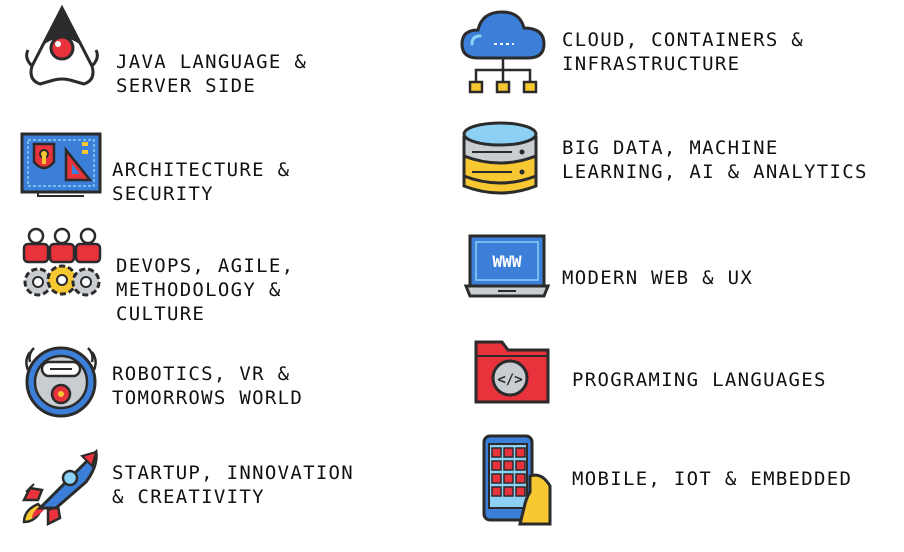 Image resolution: width=904 pixels, height=552 pixels. What do you see at coordinates (658, 278) in the screenshot?
I see `topic-label-web: MODERN WEB & UX` at bounding box center [658, 278].